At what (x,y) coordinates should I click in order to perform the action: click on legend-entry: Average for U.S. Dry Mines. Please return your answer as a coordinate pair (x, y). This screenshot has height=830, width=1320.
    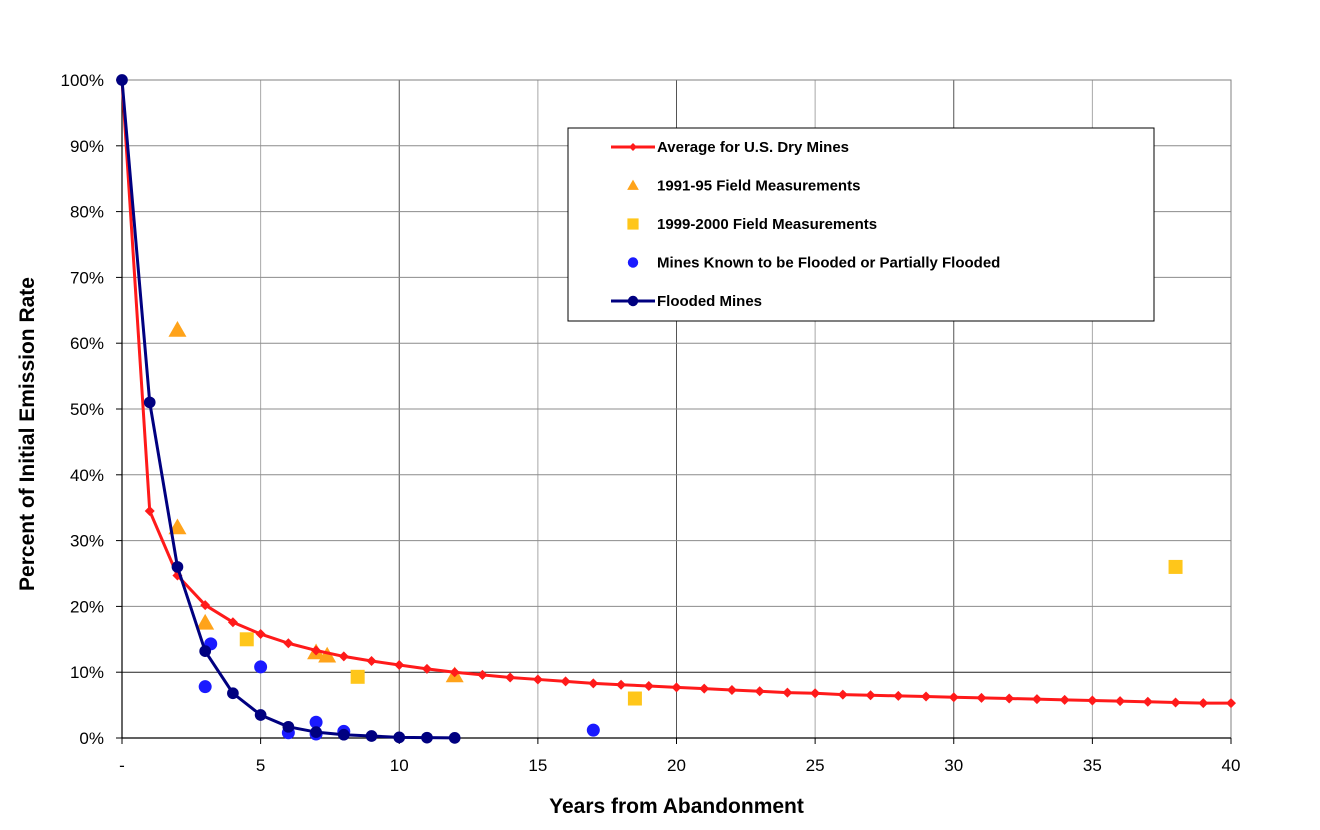
    Looking at the image, I should click on (730, 147).